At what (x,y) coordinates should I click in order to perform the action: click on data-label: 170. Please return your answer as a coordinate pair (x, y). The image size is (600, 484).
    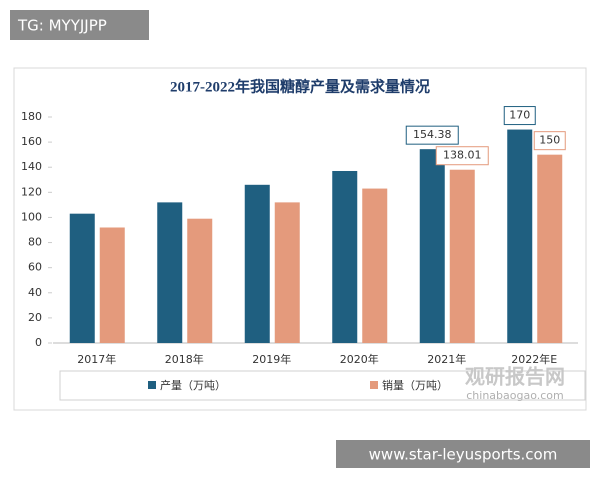
    Looking at the image, I should click on (519, 115).